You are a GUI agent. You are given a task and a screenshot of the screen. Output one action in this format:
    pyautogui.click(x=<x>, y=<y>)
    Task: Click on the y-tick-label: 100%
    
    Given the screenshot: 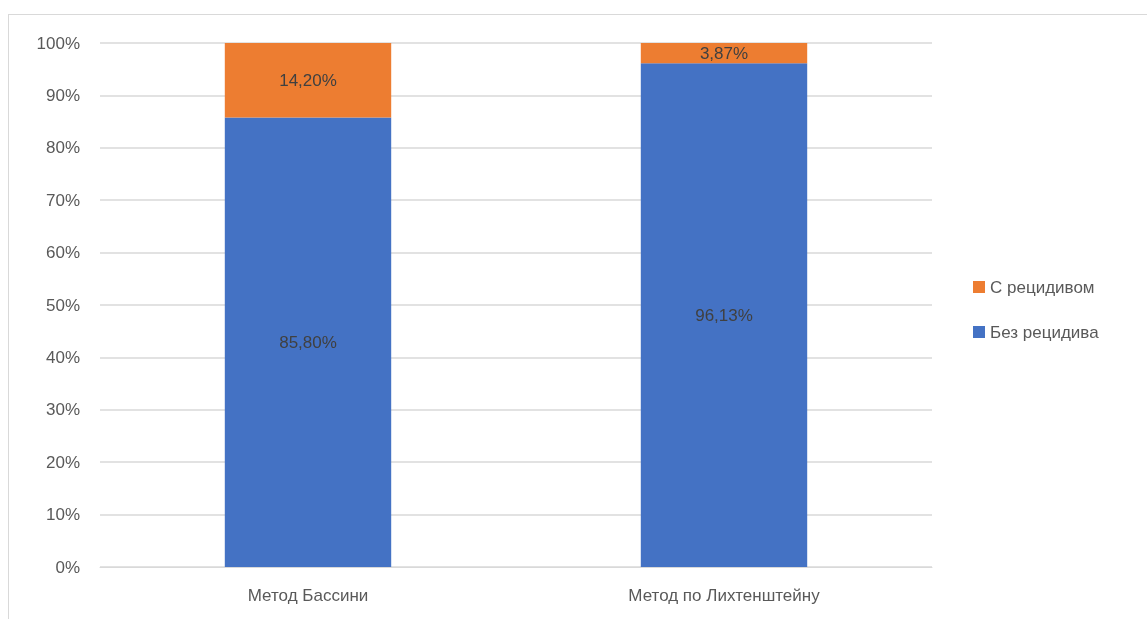 What is the action you would take?
    pyautogui.click(x=58, y=43)
    